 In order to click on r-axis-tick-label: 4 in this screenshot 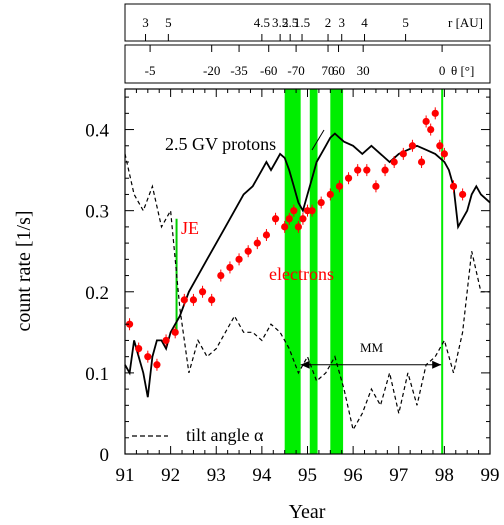, I will do `click(364, 22)`.